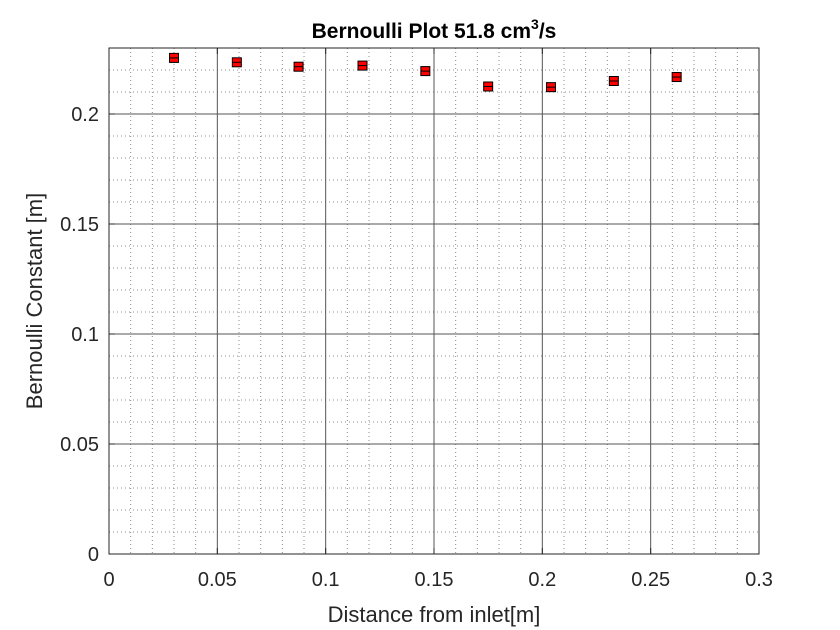 Image resolution: width=840 pixels, height=630 pixels. I want to click on title-suffix: /s, so click(548, 31).